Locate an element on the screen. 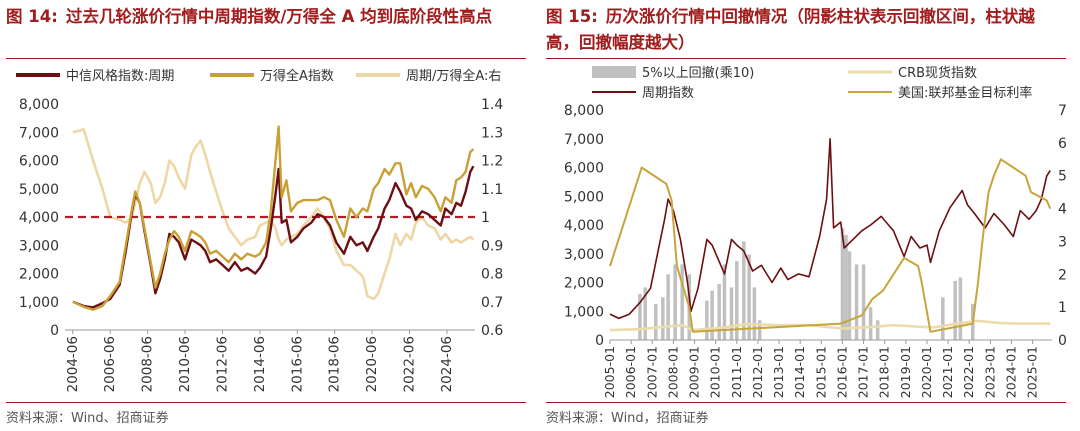  figure-title: 图 15: 历次涨价行情中回撤情况（阴影柱状表示回撤区间，柱状越高，回撤幅度越大） is located at coordinates (806, 30).